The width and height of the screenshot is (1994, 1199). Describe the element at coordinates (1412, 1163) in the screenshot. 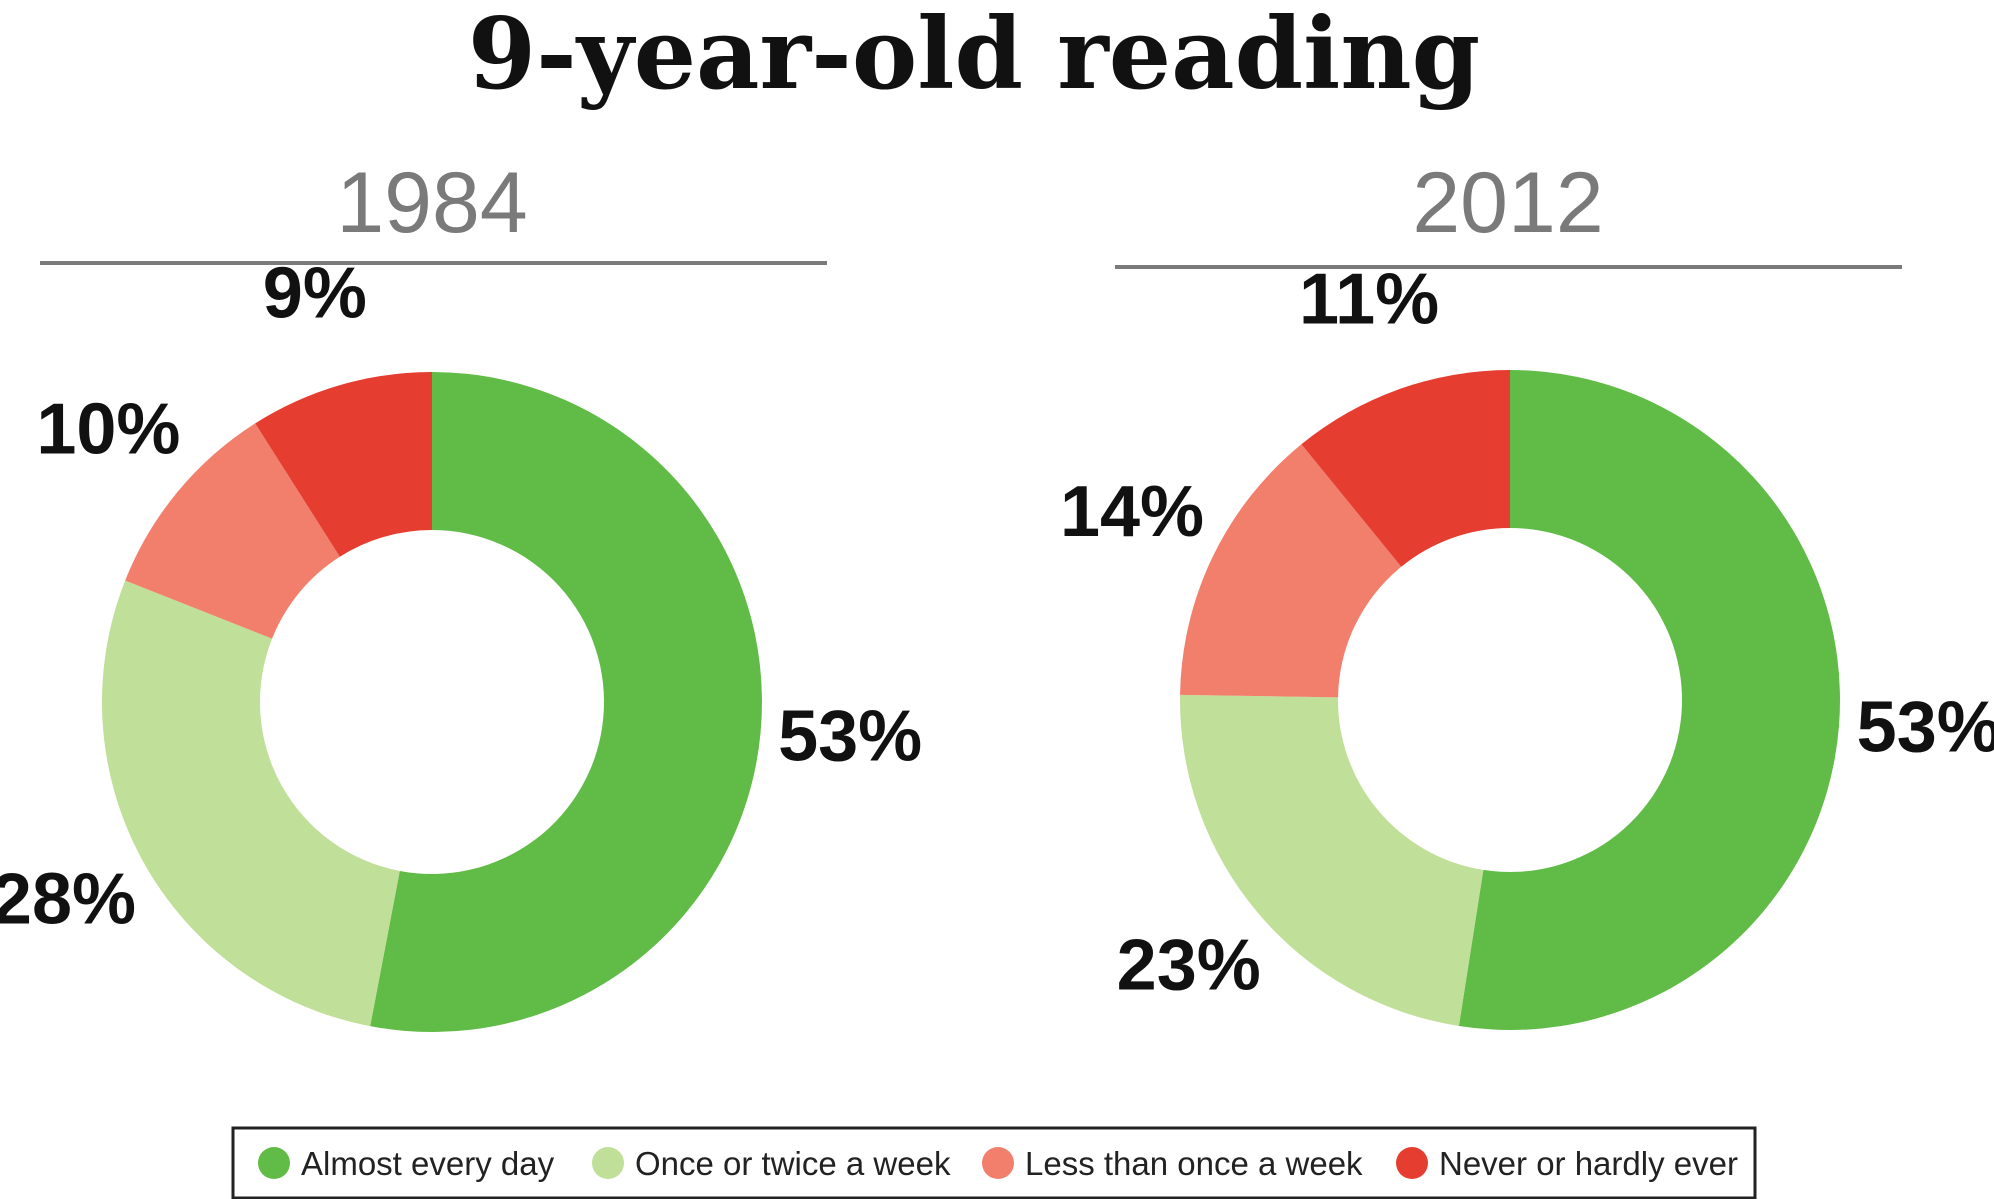

I see `legend-swatch-never-or-hardly-ever` at that location.